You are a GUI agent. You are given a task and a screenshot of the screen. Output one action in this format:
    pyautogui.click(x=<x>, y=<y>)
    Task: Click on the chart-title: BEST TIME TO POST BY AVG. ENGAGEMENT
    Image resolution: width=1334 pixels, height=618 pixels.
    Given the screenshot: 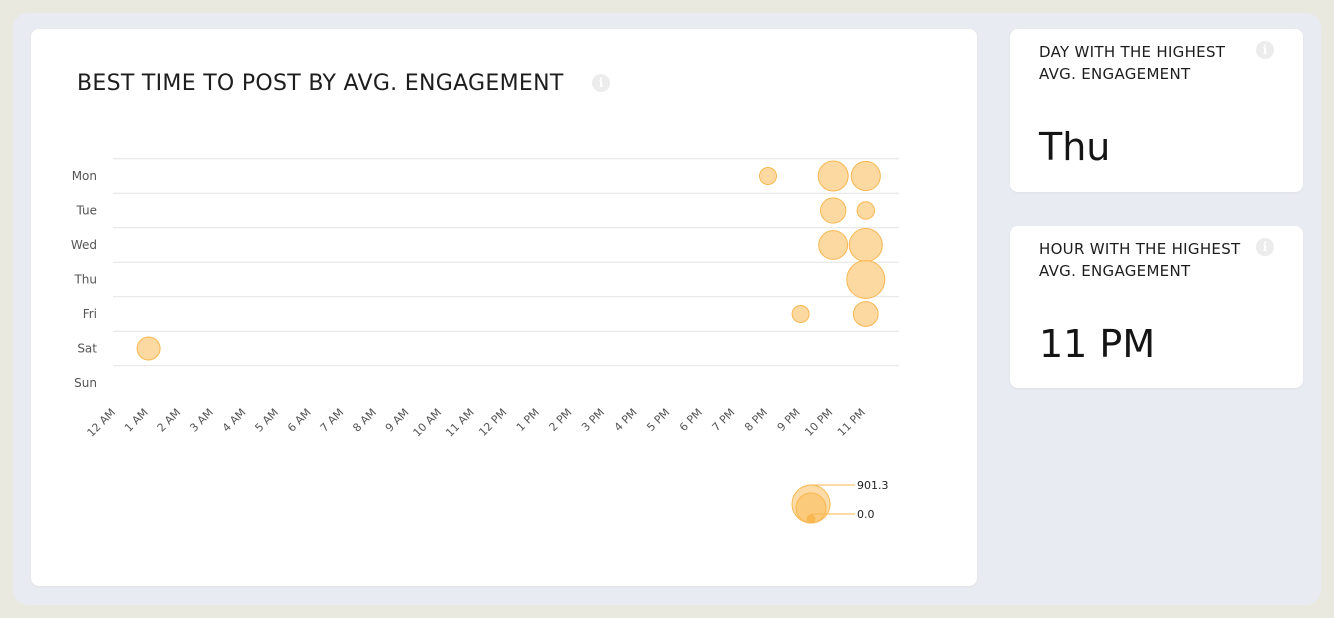 What is the action you would take?
    pyautogui.click(x=320, y=83)
    